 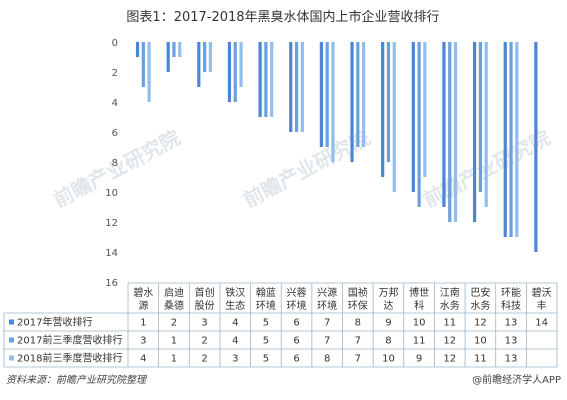 I want to click on category-label-line2: 科技, so click(x=511, y=305).